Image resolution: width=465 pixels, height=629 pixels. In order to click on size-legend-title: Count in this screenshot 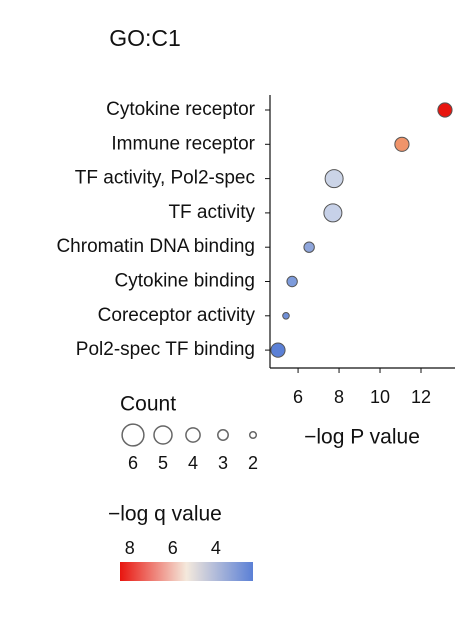, I will do `click(148, 404)`.